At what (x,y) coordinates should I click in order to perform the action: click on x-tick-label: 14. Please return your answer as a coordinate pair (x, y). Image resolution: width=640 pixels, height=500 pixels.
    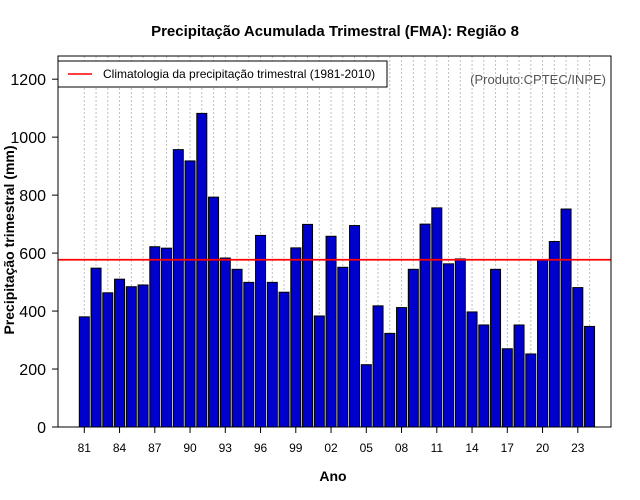
    Looking at the image, I should click on (472, 448).